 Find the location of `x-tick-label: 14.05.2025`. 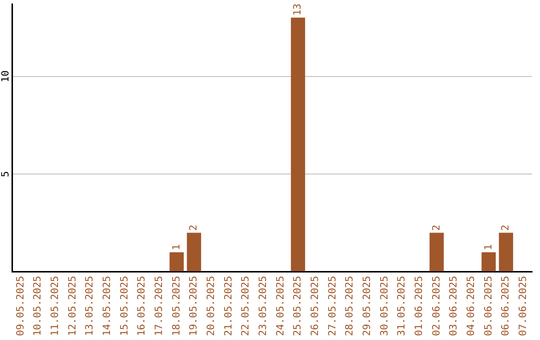

x-tick-label: 14.05.2025 is located at coordinates (107, 306).